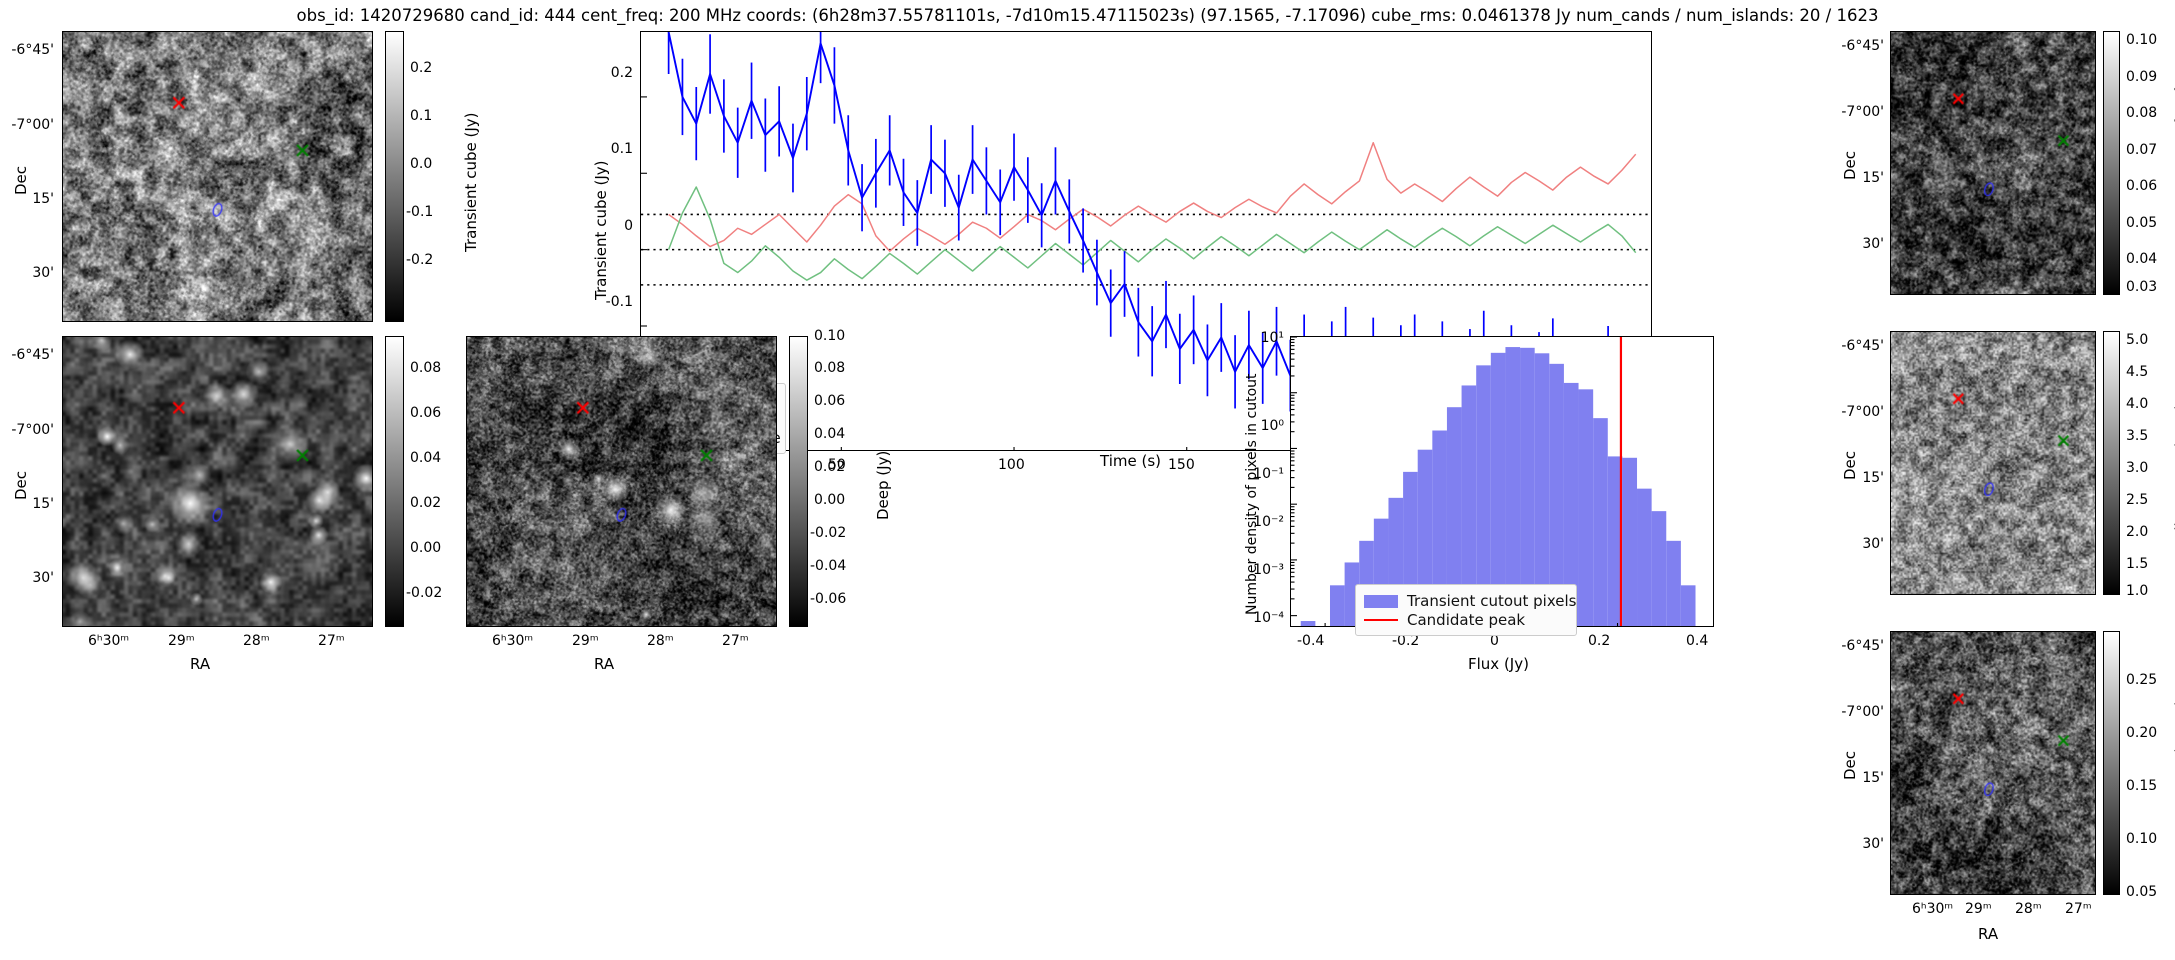 This screenshot has width=2175, height=960. I want to click on deep-xtick-1: 29ᵐ, so click(585, 641).